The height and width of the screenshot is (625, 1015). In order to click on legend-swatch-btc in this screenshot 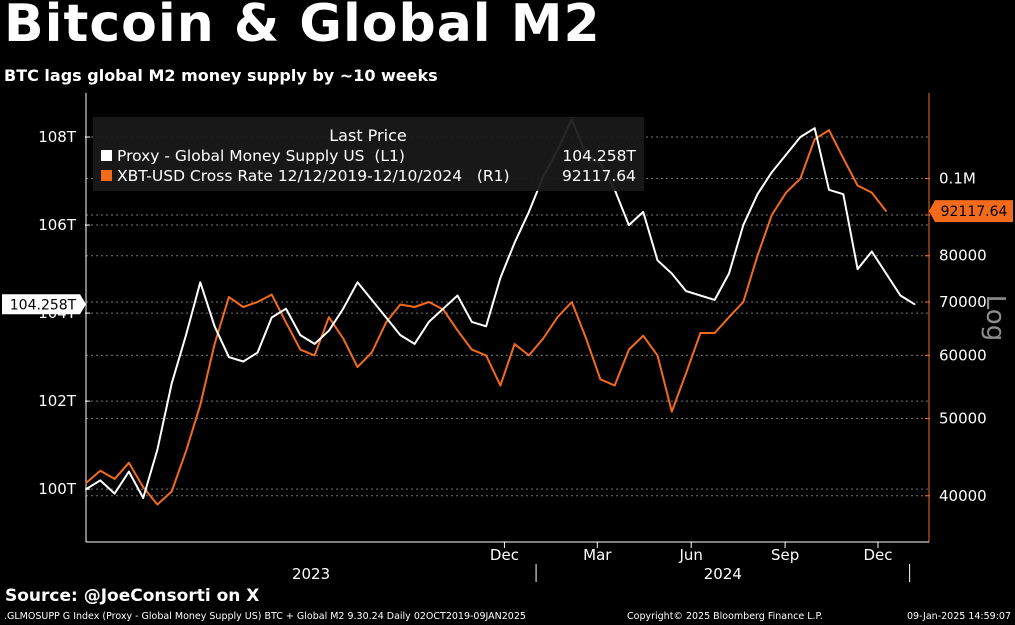, I will do `click(106, 175)`.